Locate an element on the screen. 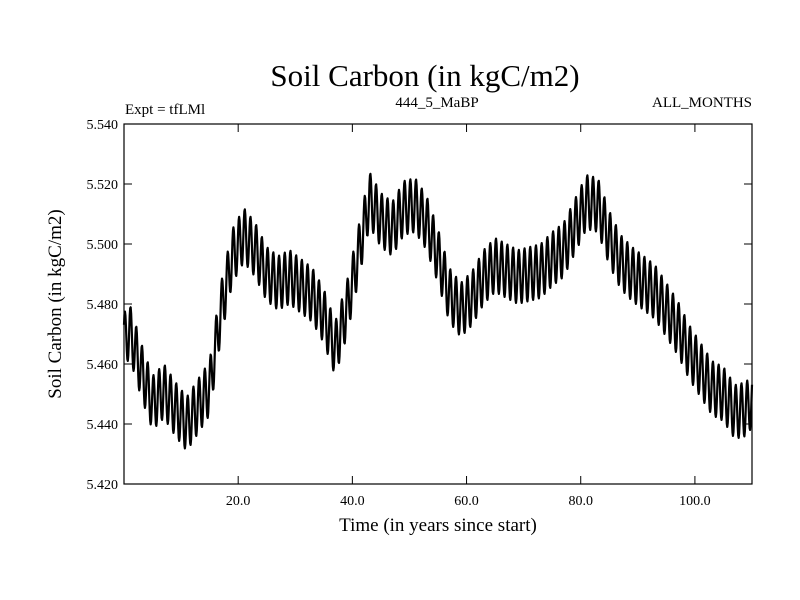 Image resolution: width=800 pixels, height=600 pixels. y-tick-label: 5.520 is located at coordinates (103, 185).